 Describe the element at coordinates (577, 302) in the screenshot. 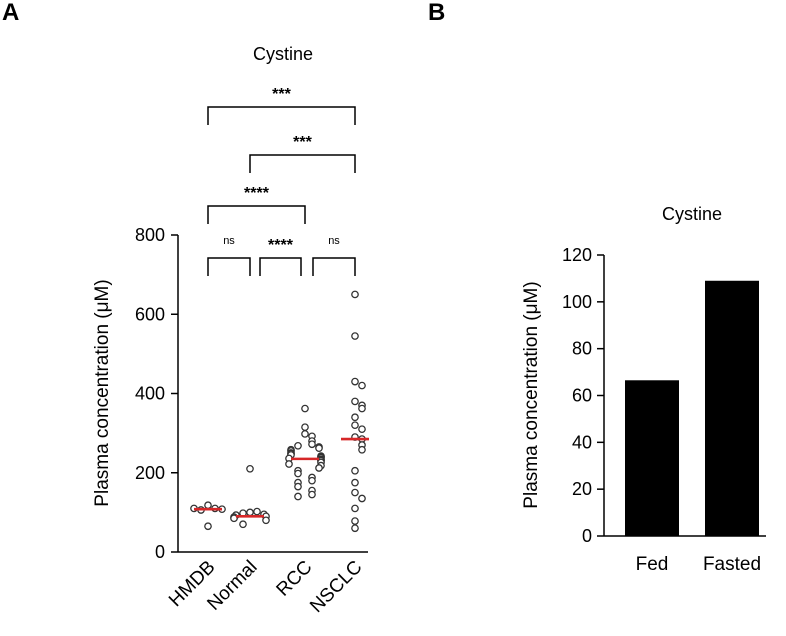

I see `panel-b-y-tick-label: 100` at that location.